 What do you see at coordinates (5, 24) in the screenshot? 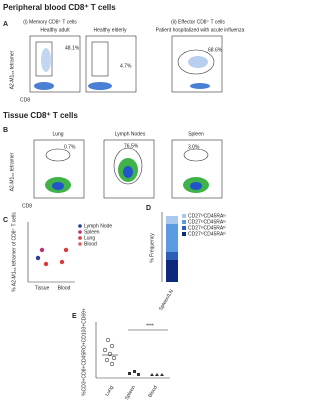
I see `panel-letter: A` at bounding box center [5, 24].